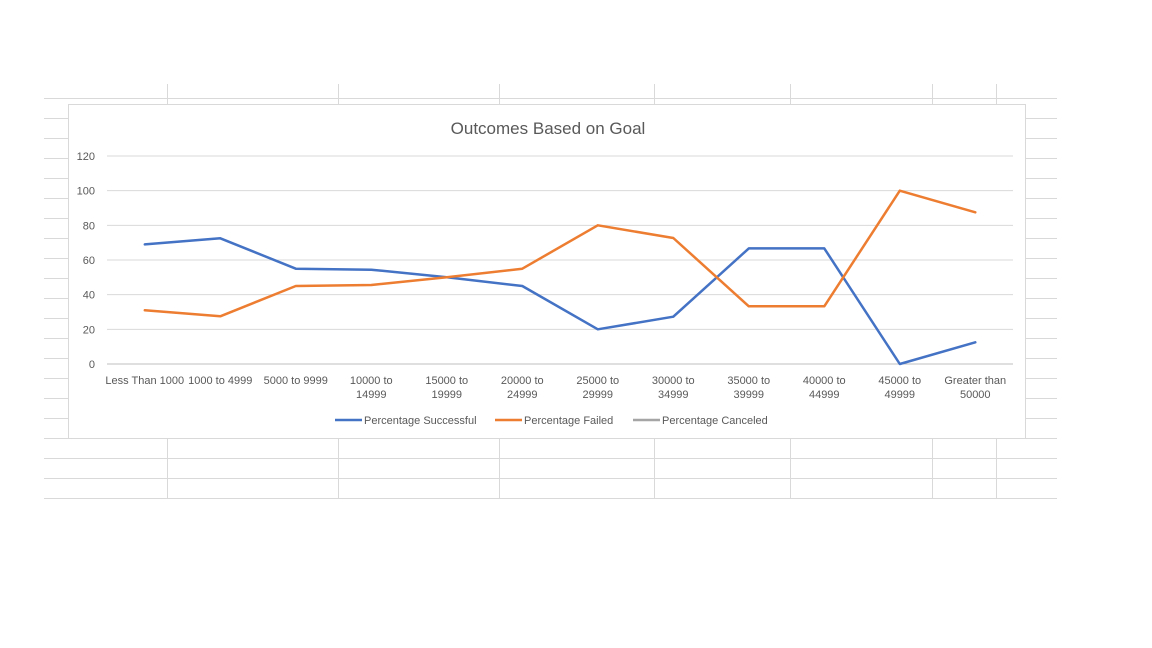  Describe the element at coordinates (899, 388) in the screenshot. I see `x-tick-label: 45000 to 49999` at that location.